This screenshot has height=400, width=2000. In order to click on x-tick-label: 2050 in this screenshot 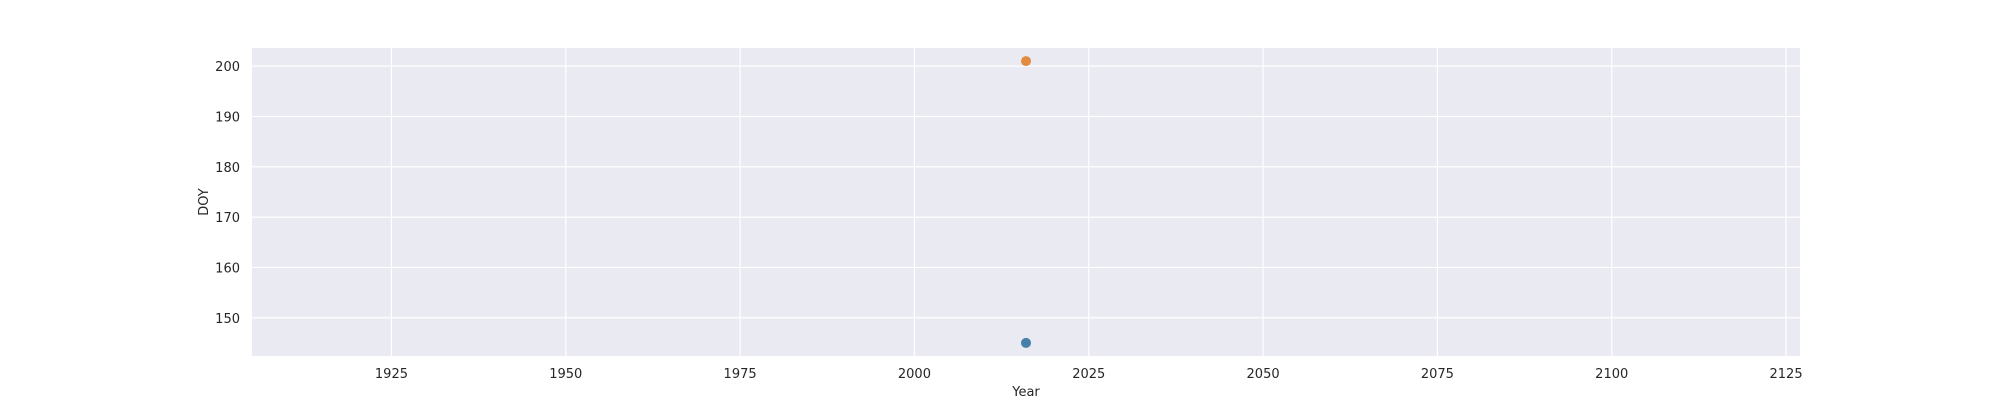, I will do `click(1263, 374)`.